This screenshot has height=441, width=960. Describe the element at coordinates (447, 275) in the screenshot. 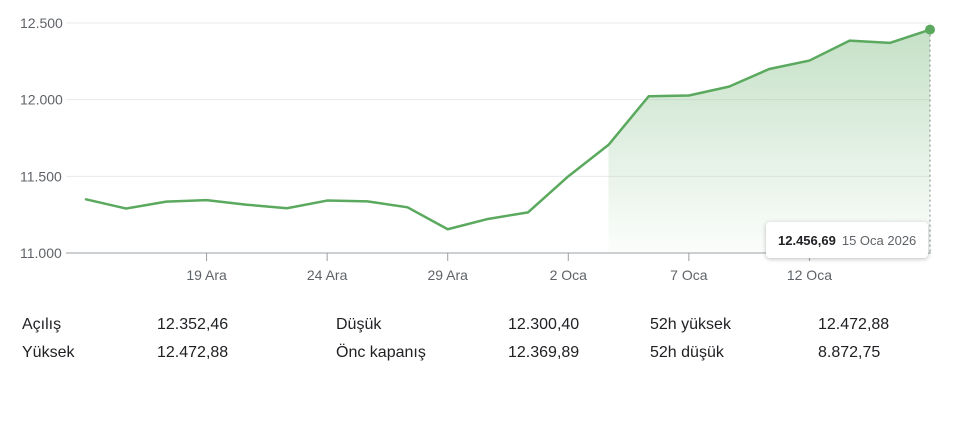

I see `x-tick-label: 29 Ara` at that location.